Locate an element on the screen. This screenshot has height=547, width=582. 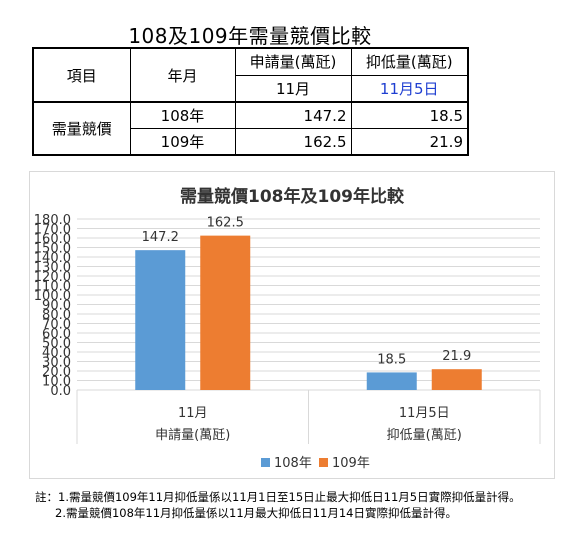
y-tick-label: 110.0 is located at coordinates (52, 287).